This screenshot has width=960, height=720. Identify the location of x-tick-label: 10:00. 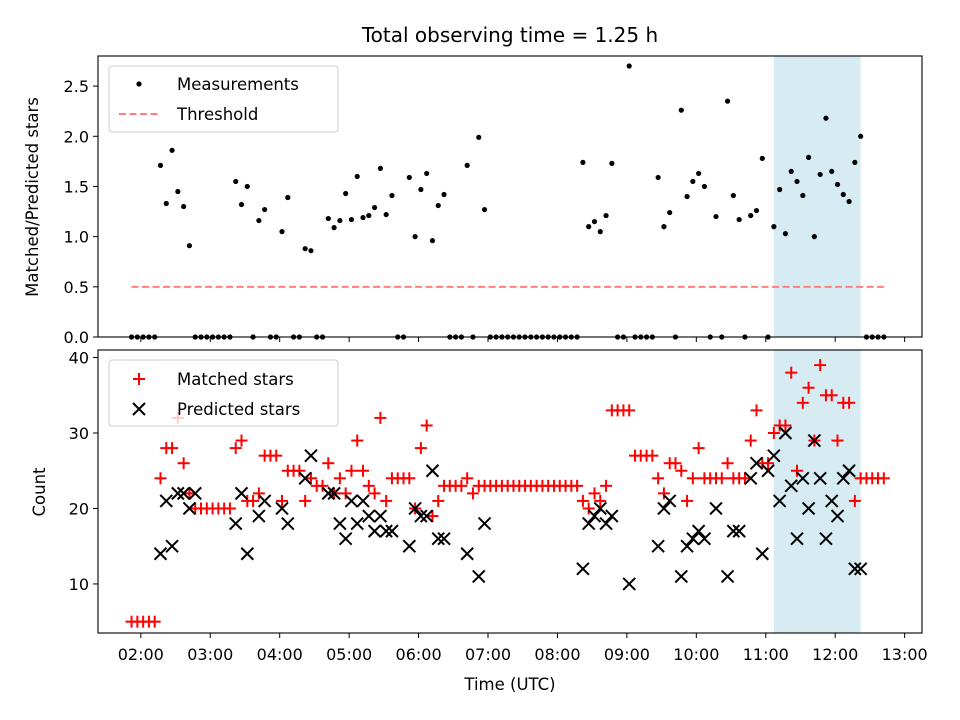
(696, 654).